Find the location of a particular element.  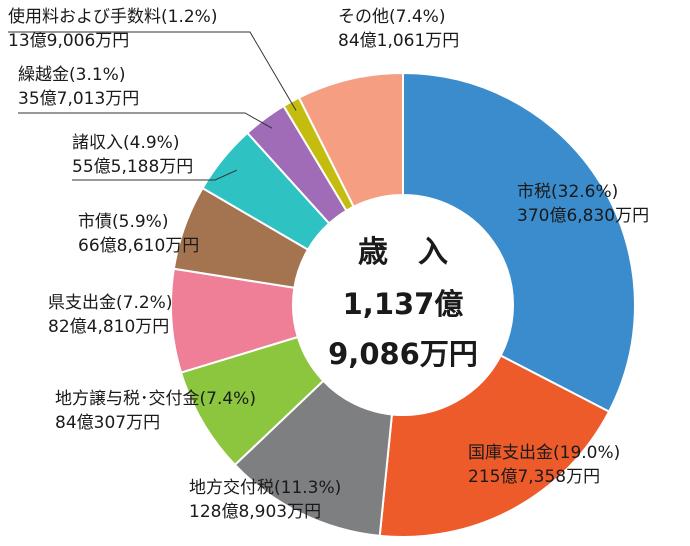

slice-label-amount: 13億9,006万円 is located at coordinates (68, 41).